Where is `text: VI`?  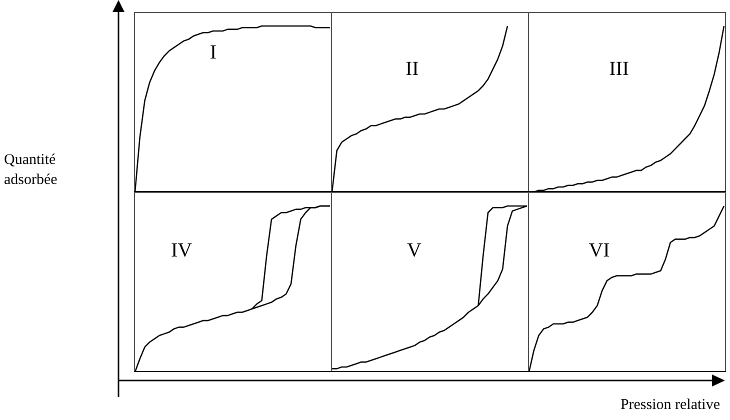
text: VI is located at coordinates (599, 251).